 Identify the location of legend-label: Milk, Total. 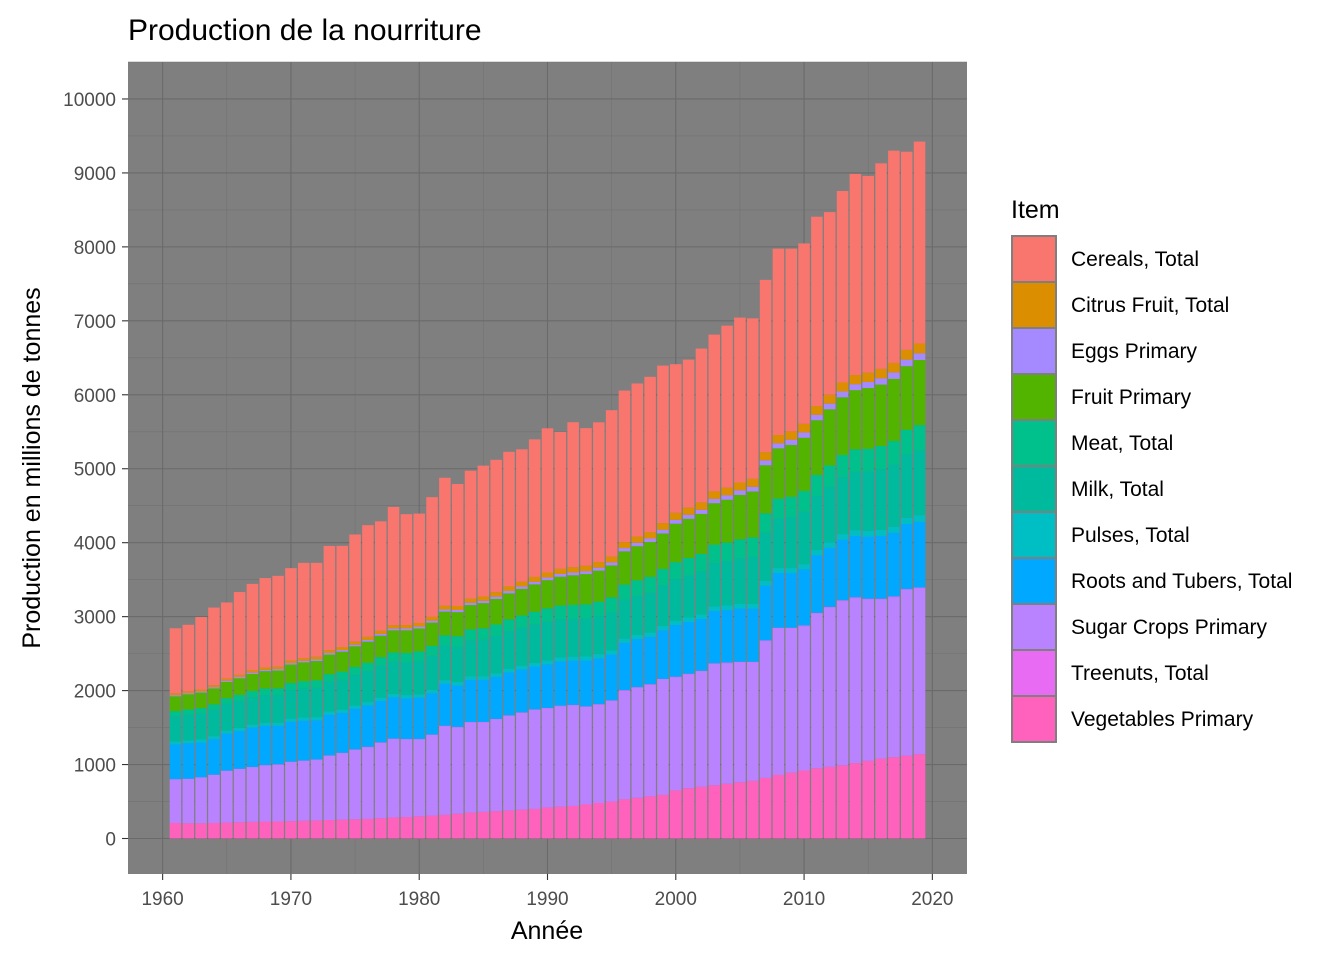
(1117, 489).